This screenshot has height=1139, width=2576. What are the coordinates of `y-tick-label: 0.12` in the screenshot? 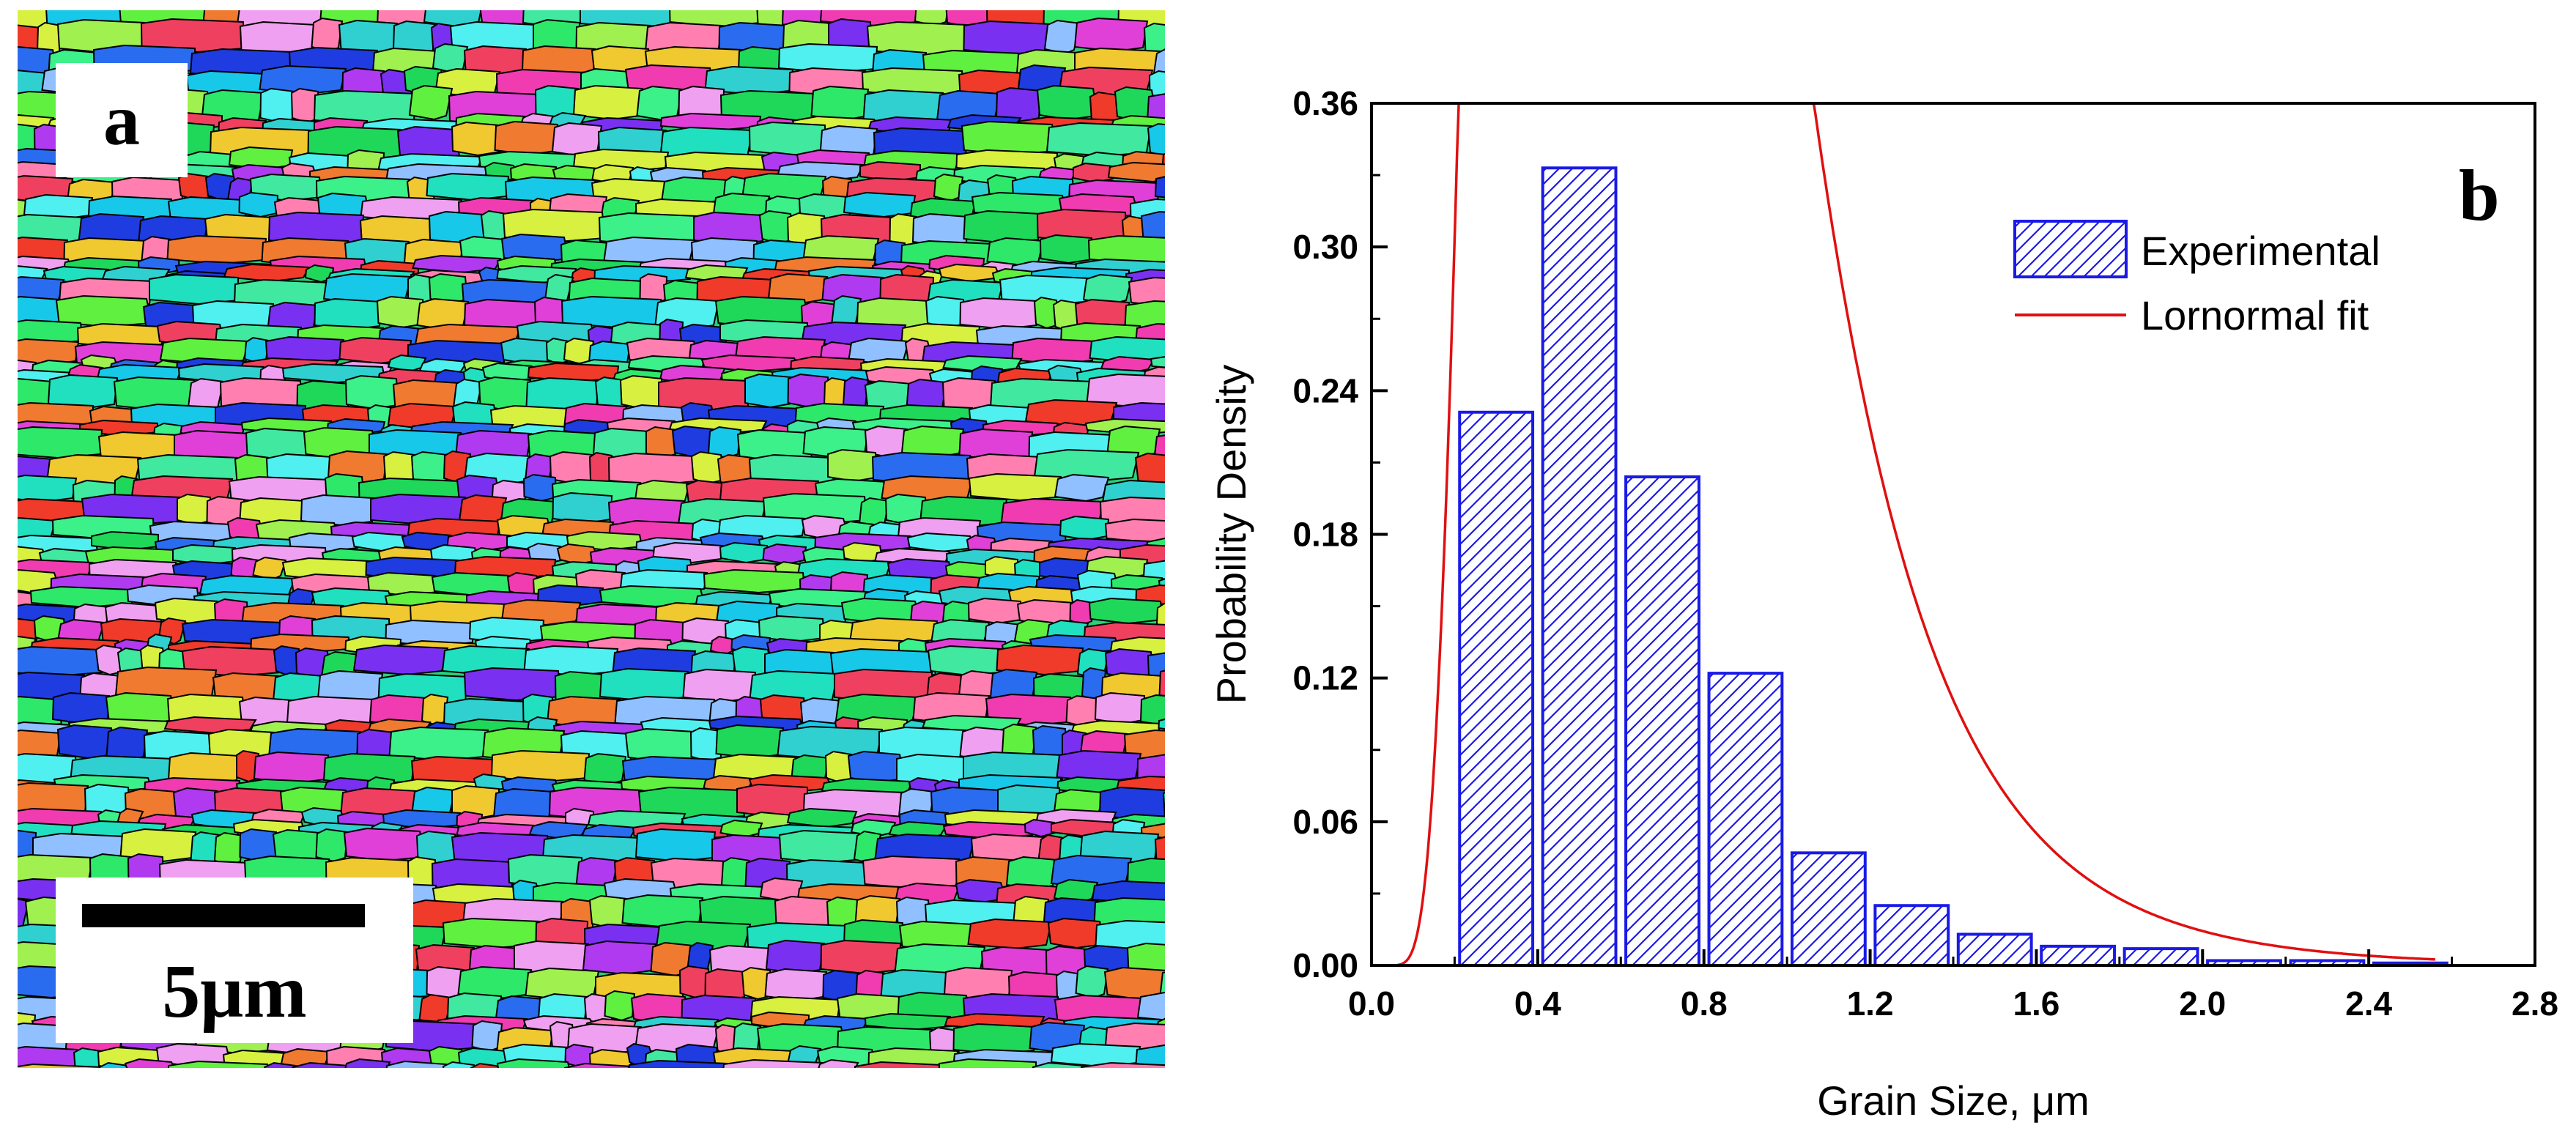 It's located at (1325, 678).